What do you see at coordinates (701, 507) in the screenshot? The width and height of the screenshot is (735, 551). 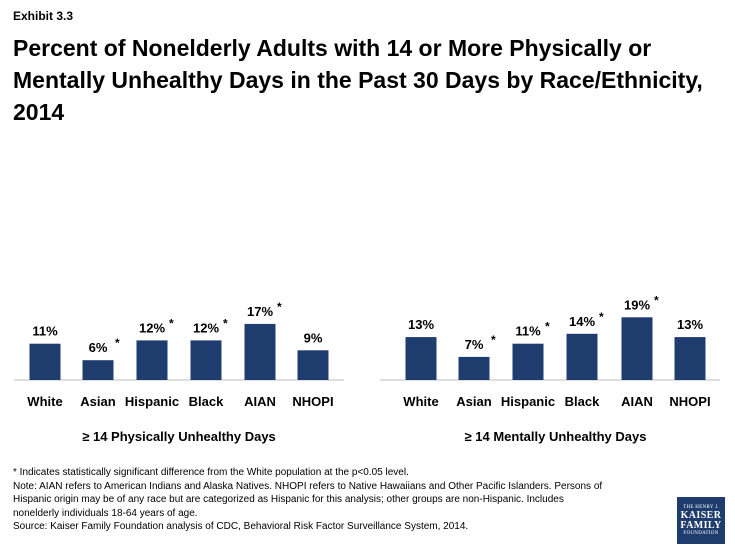 I see `logo-text-top: THE HENRY J.` at bounding box center [701, 507].